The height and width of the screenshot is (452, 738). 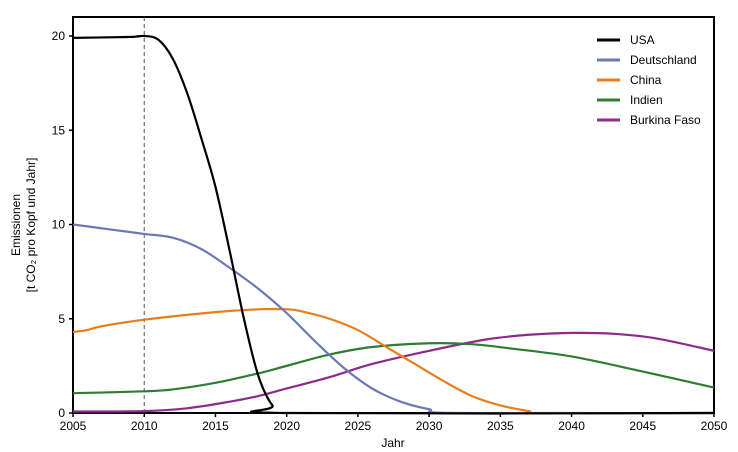 I want to click on x-axis-label: Jahr, so click(x=392, y=443).